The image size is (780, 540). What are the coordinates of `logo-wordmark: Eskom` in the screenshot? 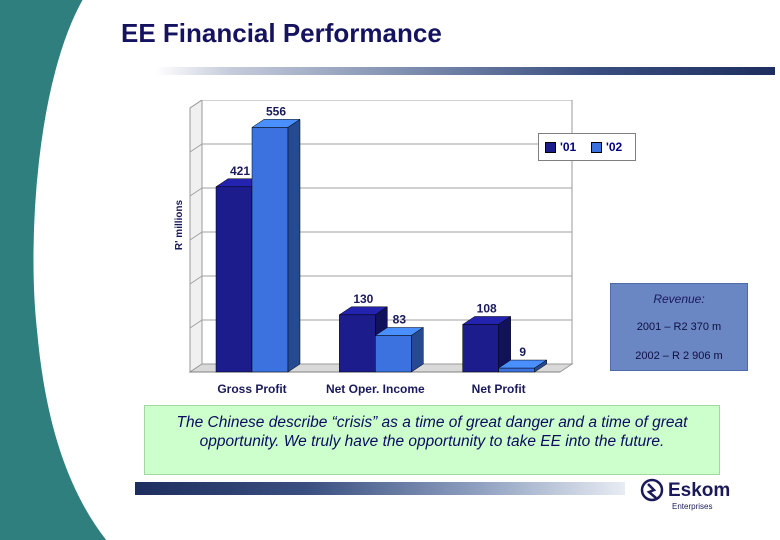 It's located at (699, 490).